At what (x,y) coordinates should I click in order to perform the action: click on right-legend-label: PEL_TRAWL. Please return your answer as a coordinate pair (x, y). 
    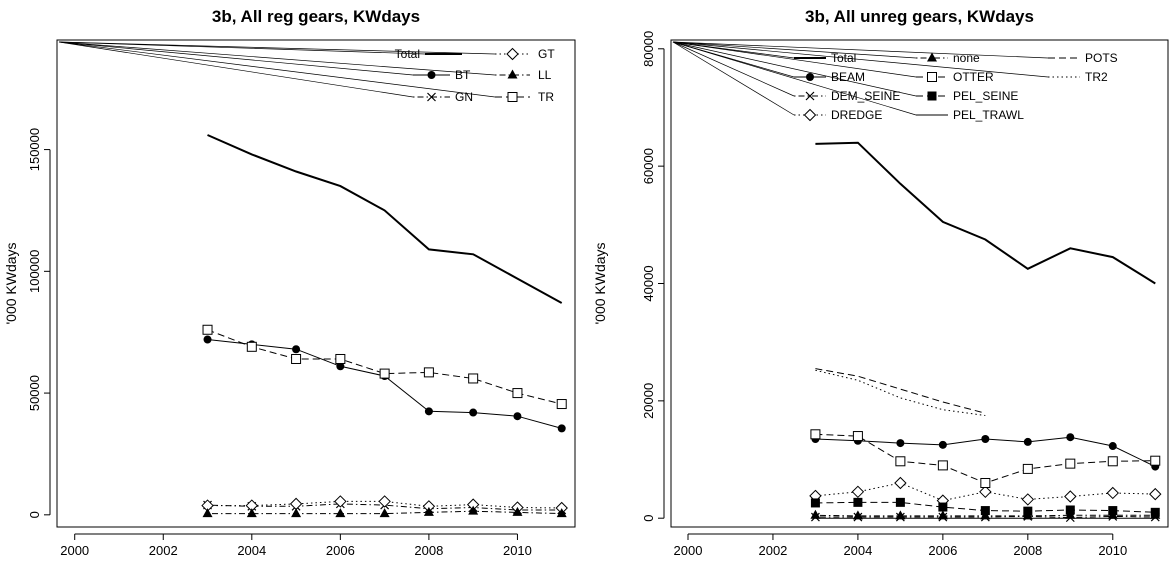
    Looking at the image, I should click on (988, 115).